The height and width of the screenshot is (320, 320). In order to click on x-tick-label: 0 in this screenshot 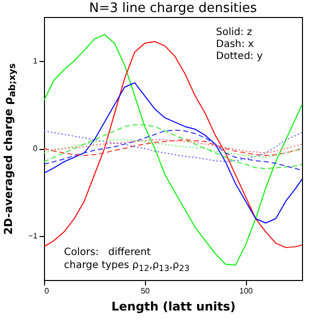, I will do `click(47, 291)`.